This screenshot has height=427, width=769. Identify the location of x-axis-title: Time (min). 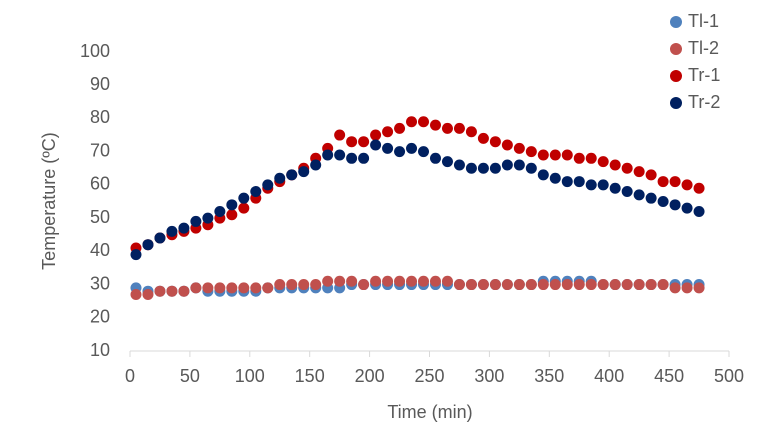
(429, 412).